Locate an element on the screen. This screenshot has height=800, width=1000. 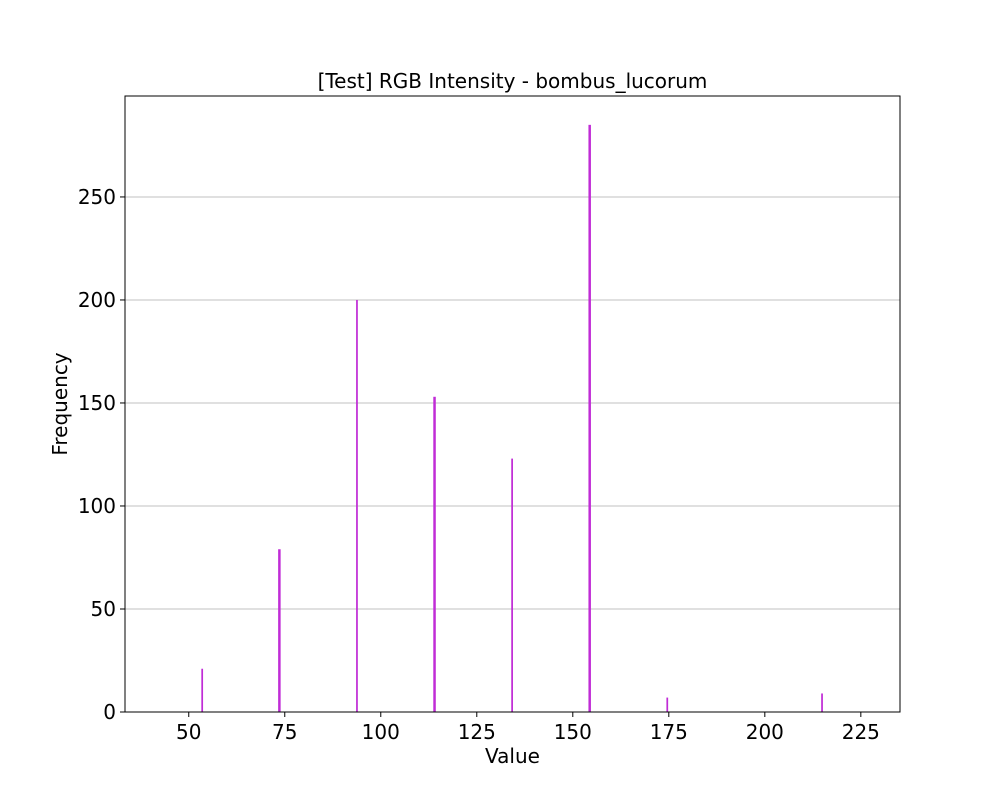
y-axis-title: Frequency is located at coordinates (60, 403).